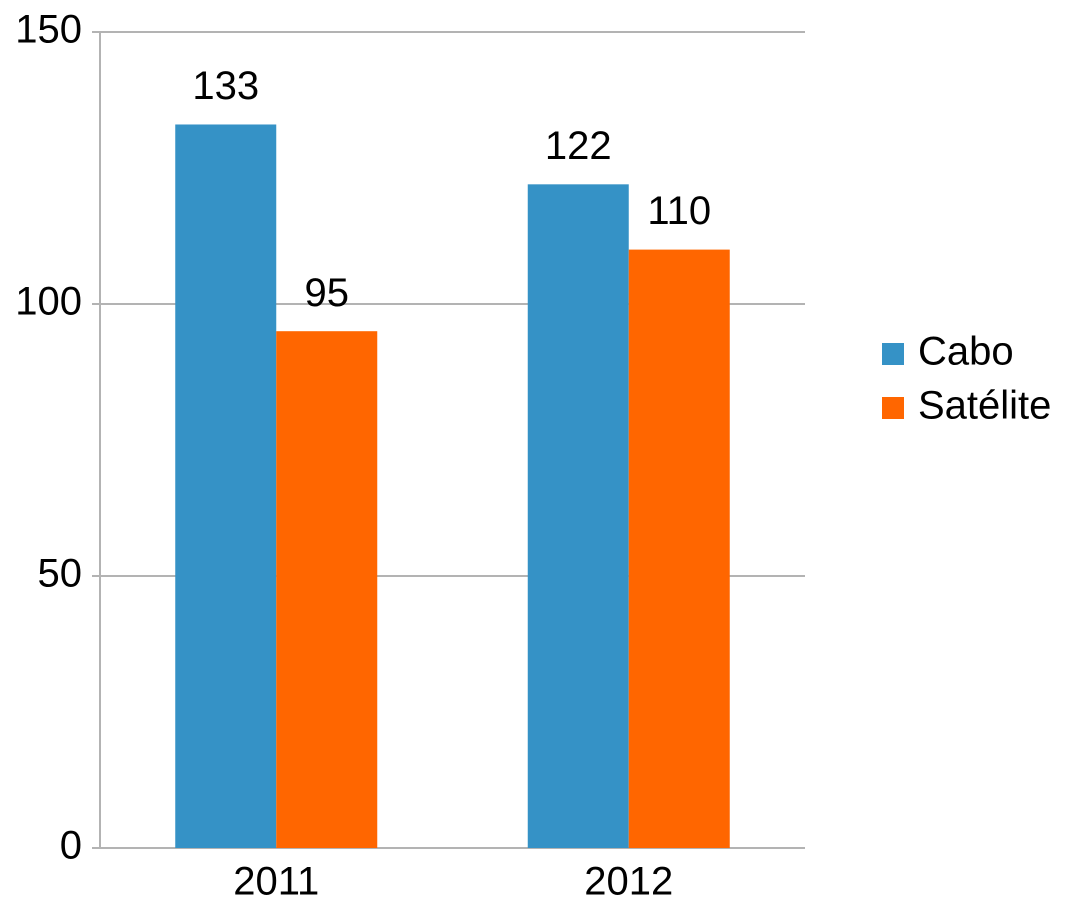 This screenshot has height=899, width=1065. Describe the element at coordinates (71, 846) in the screenshot. I see `y-tick-label: 0` at that location.